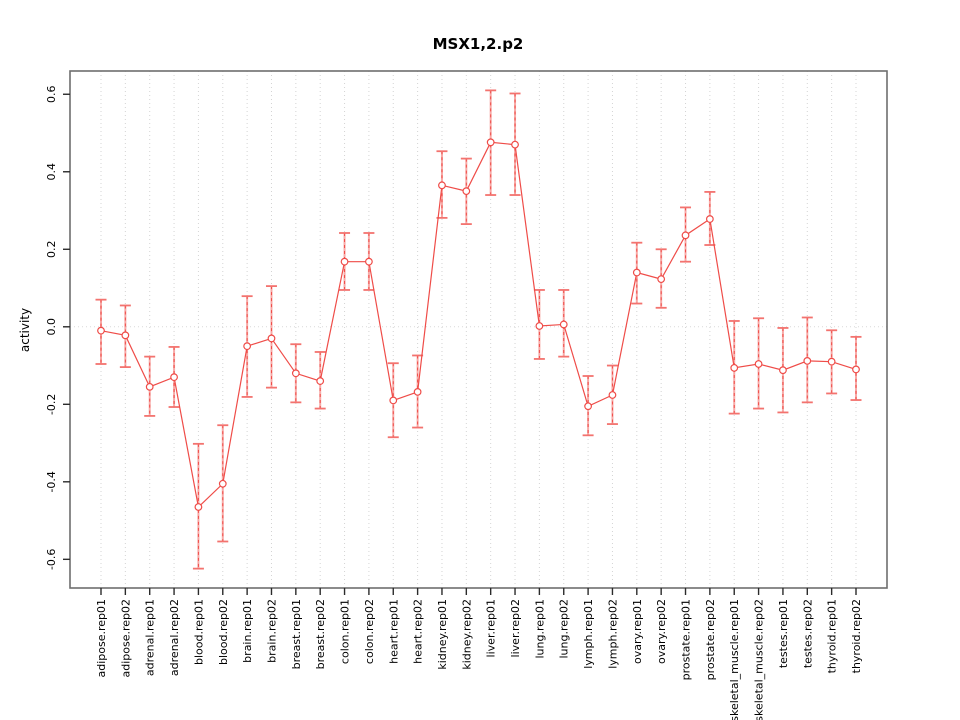 The image size is (960, 720). What do you see at coordinates (637, 631) in the screenshot?
I see `x-tick-label: ovary.rep01` at bounding box center [637, 631].